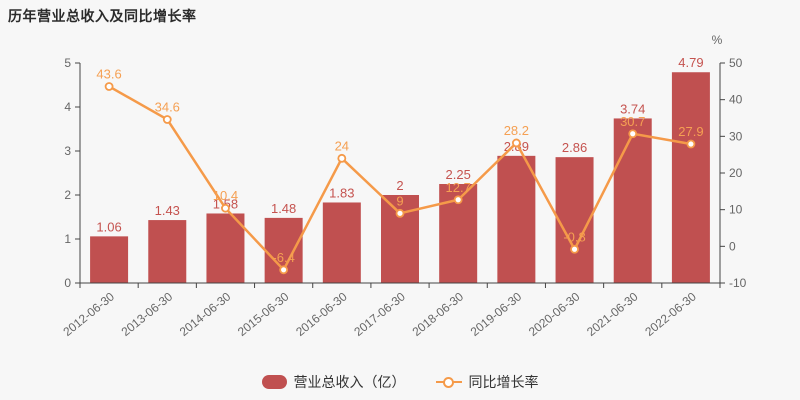 This screenshot has height=400, width=800. I want to click on right-axis-tick-label: 20, so click(736, 173).